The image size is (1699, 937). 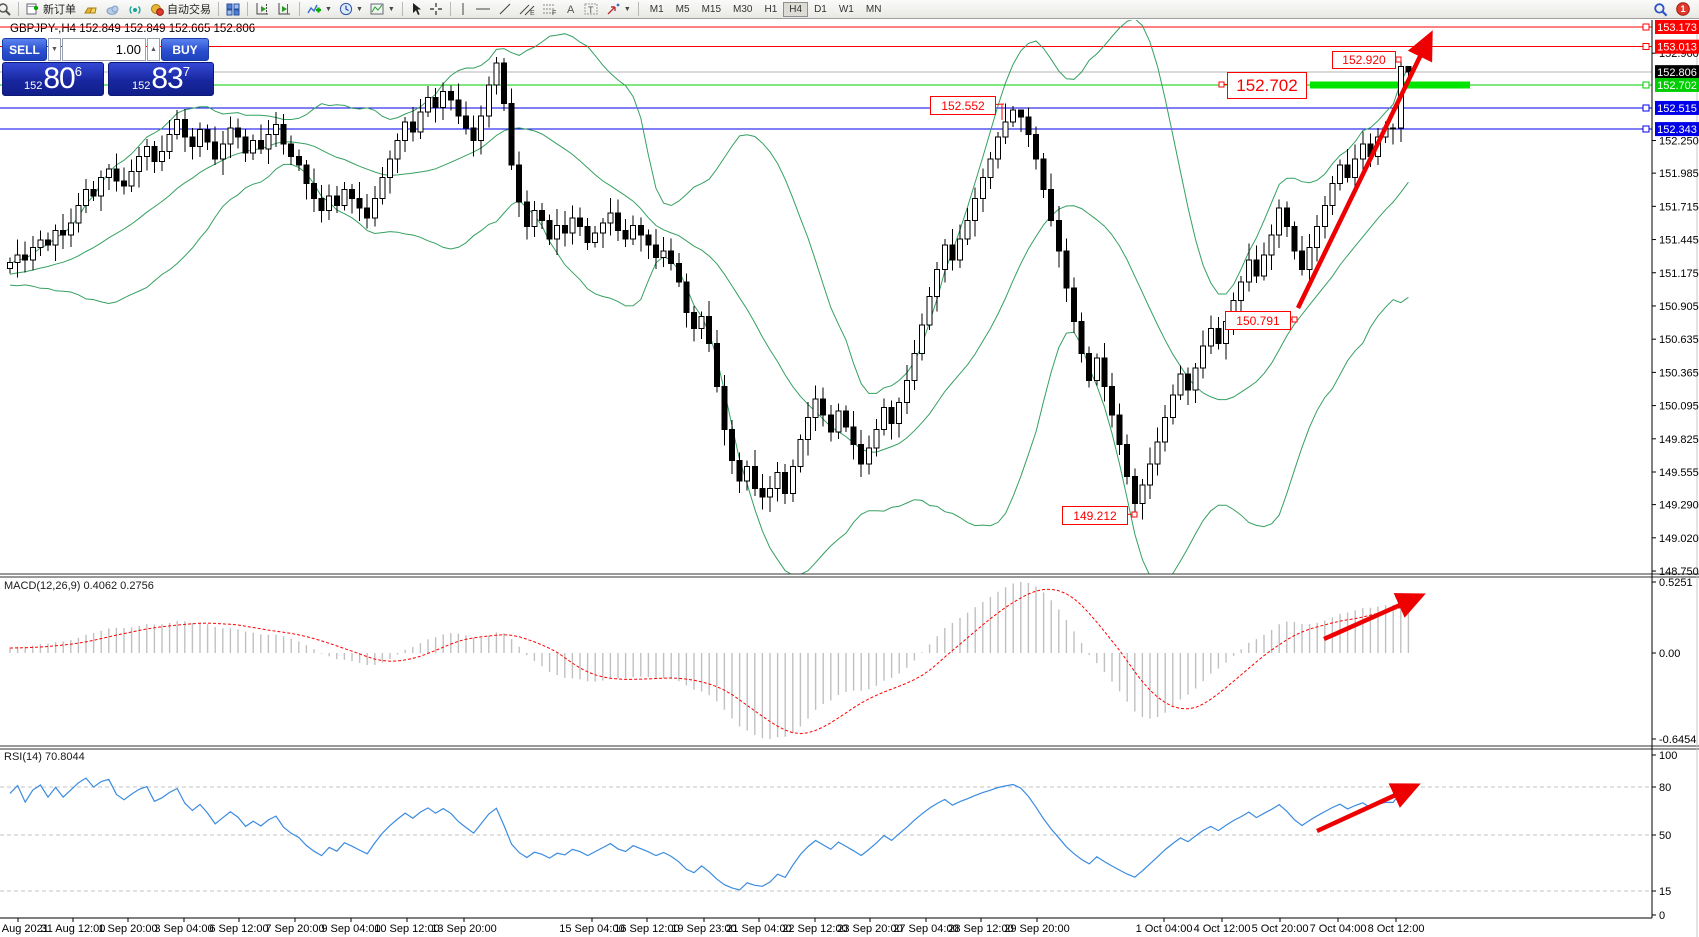 What do you see at coordinates (1258, 320) in the screenshot?
I see `price-callout-150.791: 150.791` at bounding box center [1258, 320].